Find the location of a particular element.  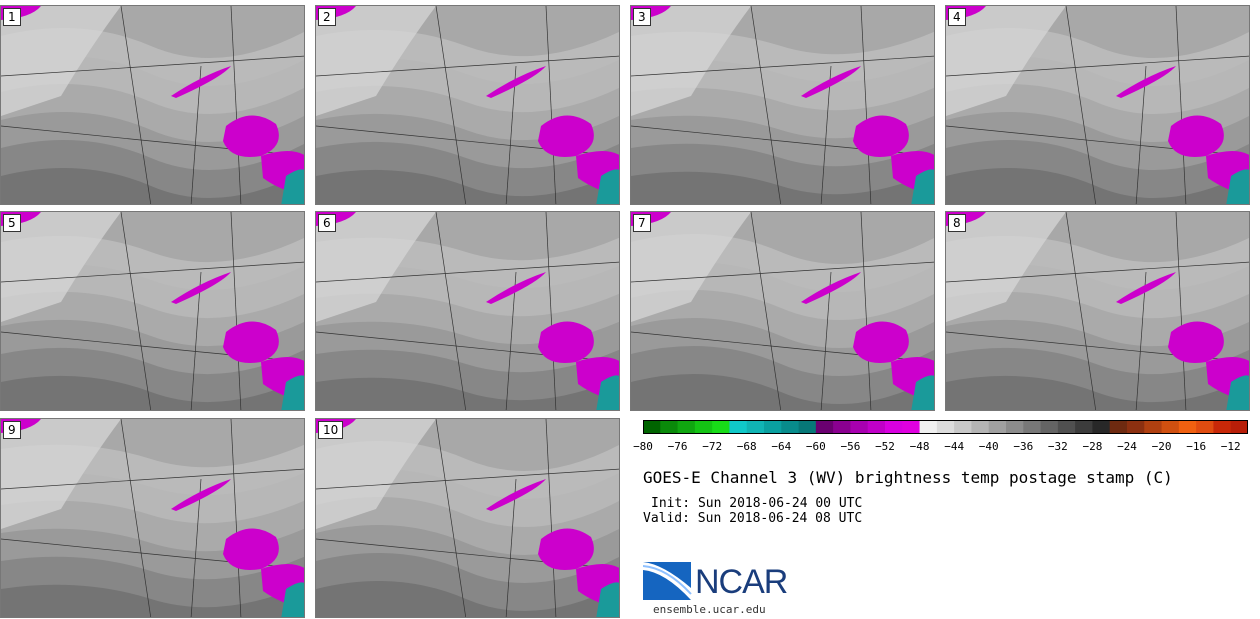

map-panel-5: 5 is located at coordinates (152, 311).